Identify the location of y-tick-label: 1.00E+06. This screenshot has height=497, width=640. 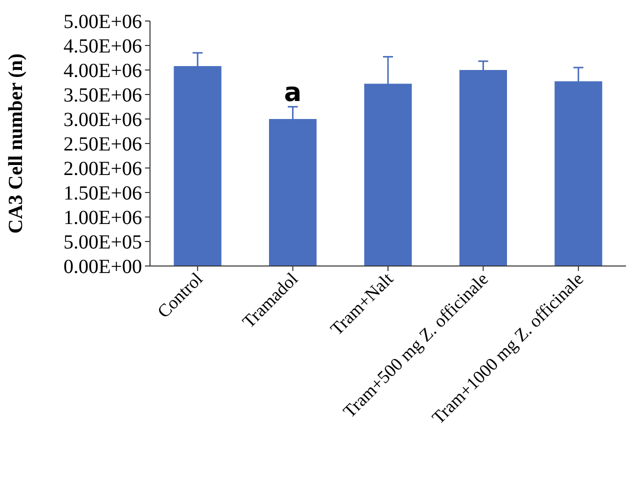
(103, 218).